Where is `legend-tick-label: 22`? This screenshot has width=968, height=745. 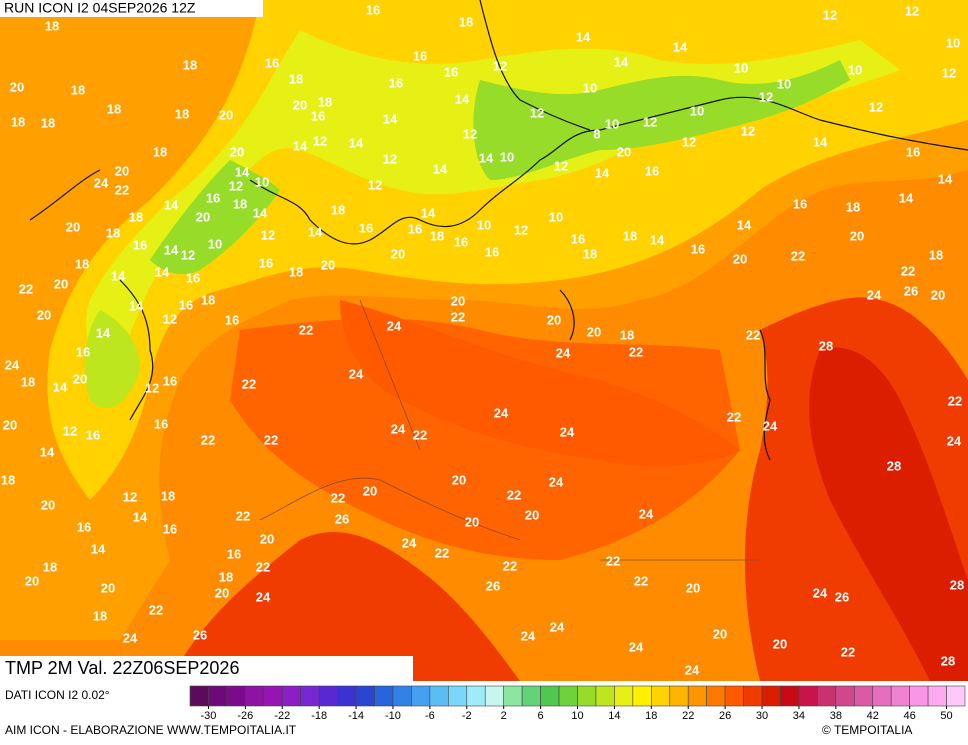 legend-tick-label: 22 is located at coordinates (688, 716).